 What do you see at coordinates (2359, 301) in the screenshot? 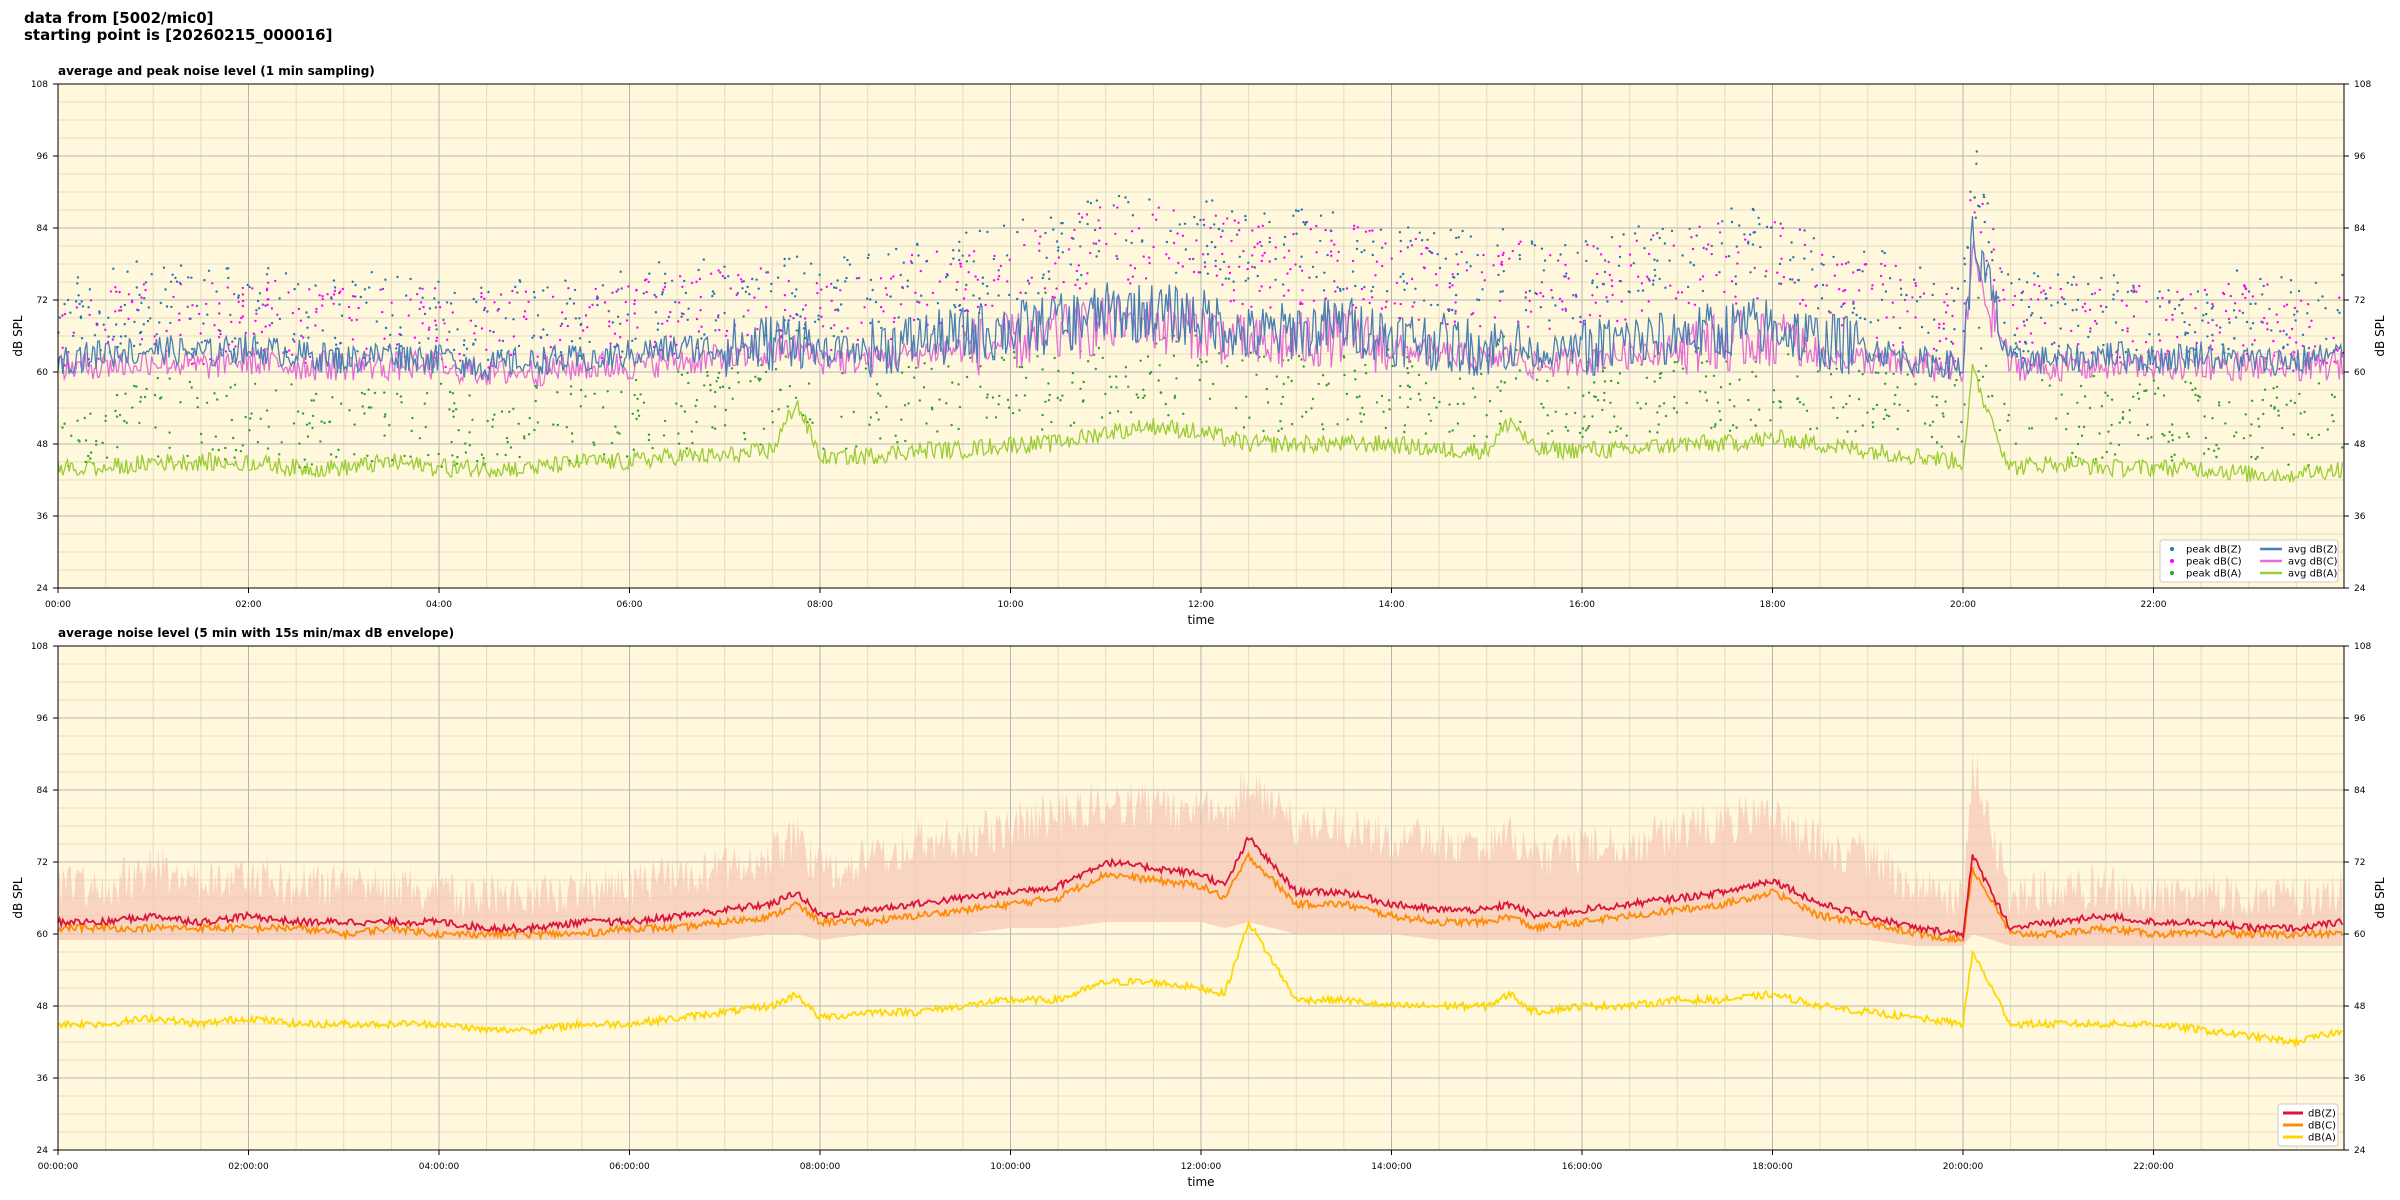
I see `y-tick-label-right: 72` at bounding box center [2359, 301].